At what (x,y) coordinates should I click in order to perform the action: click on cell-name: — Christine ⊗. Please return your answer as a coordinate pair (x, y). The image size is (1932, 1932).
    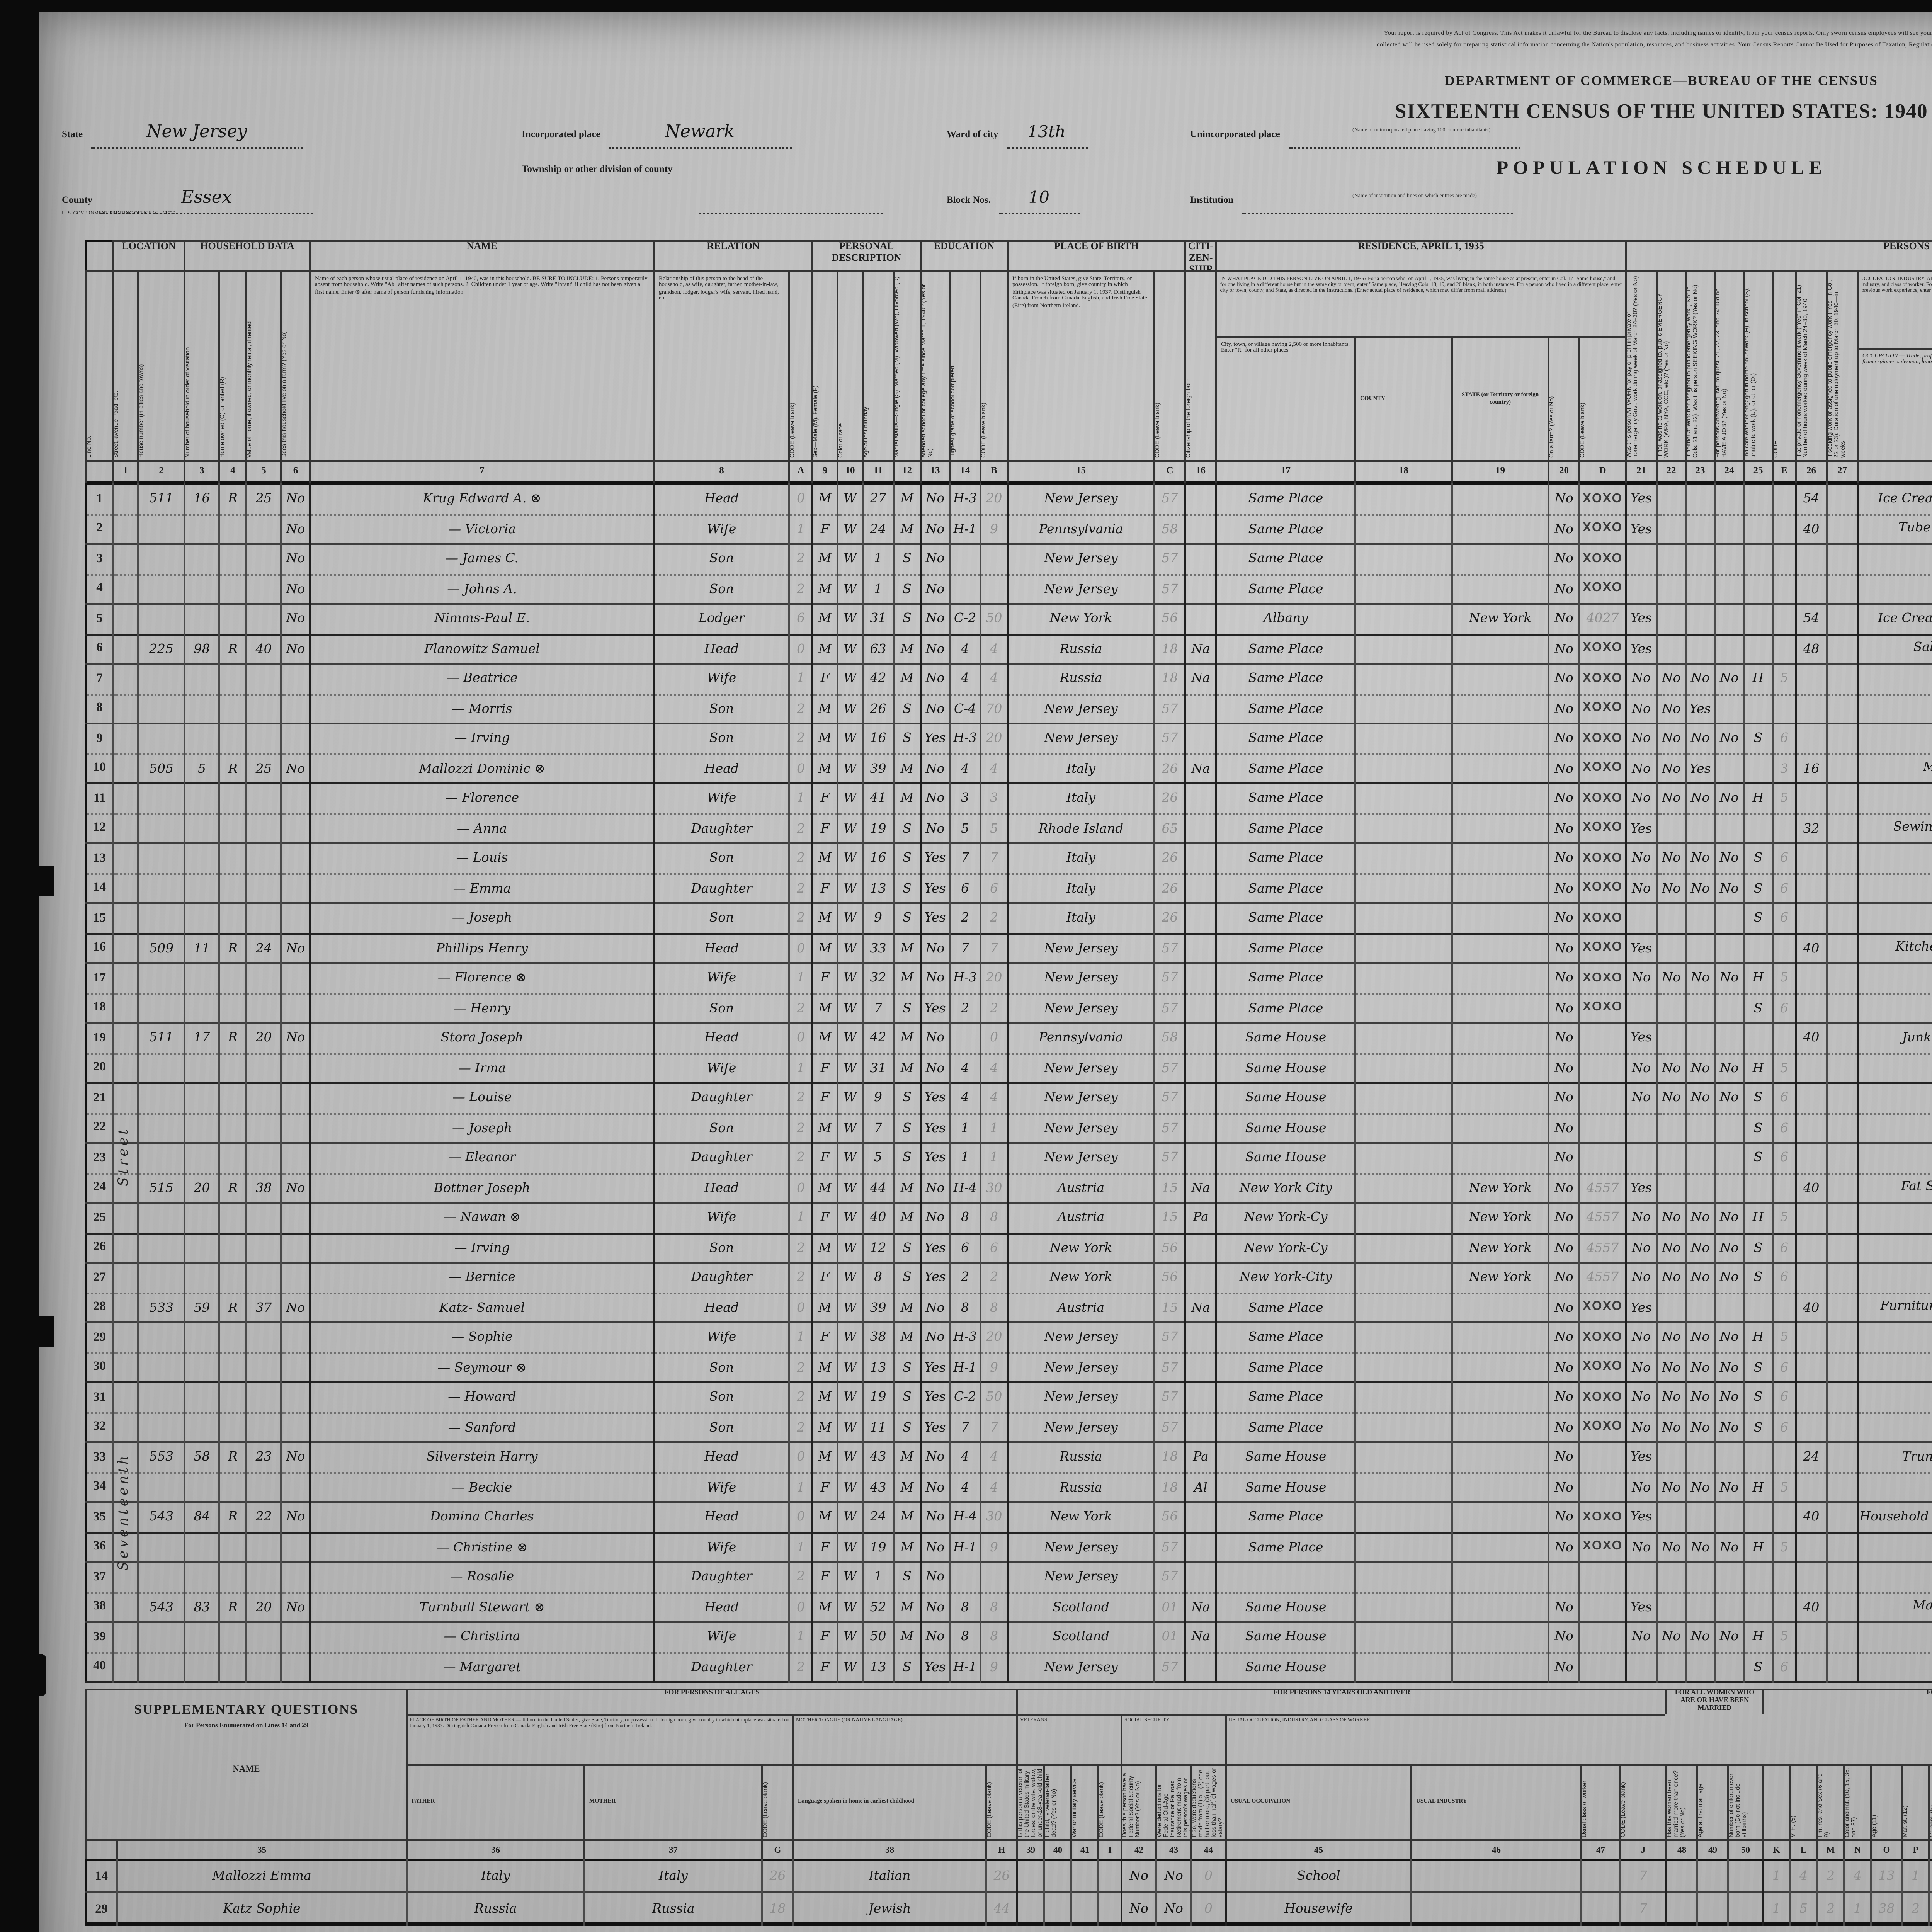
    Looking at the image, I should click on (482, 1547).